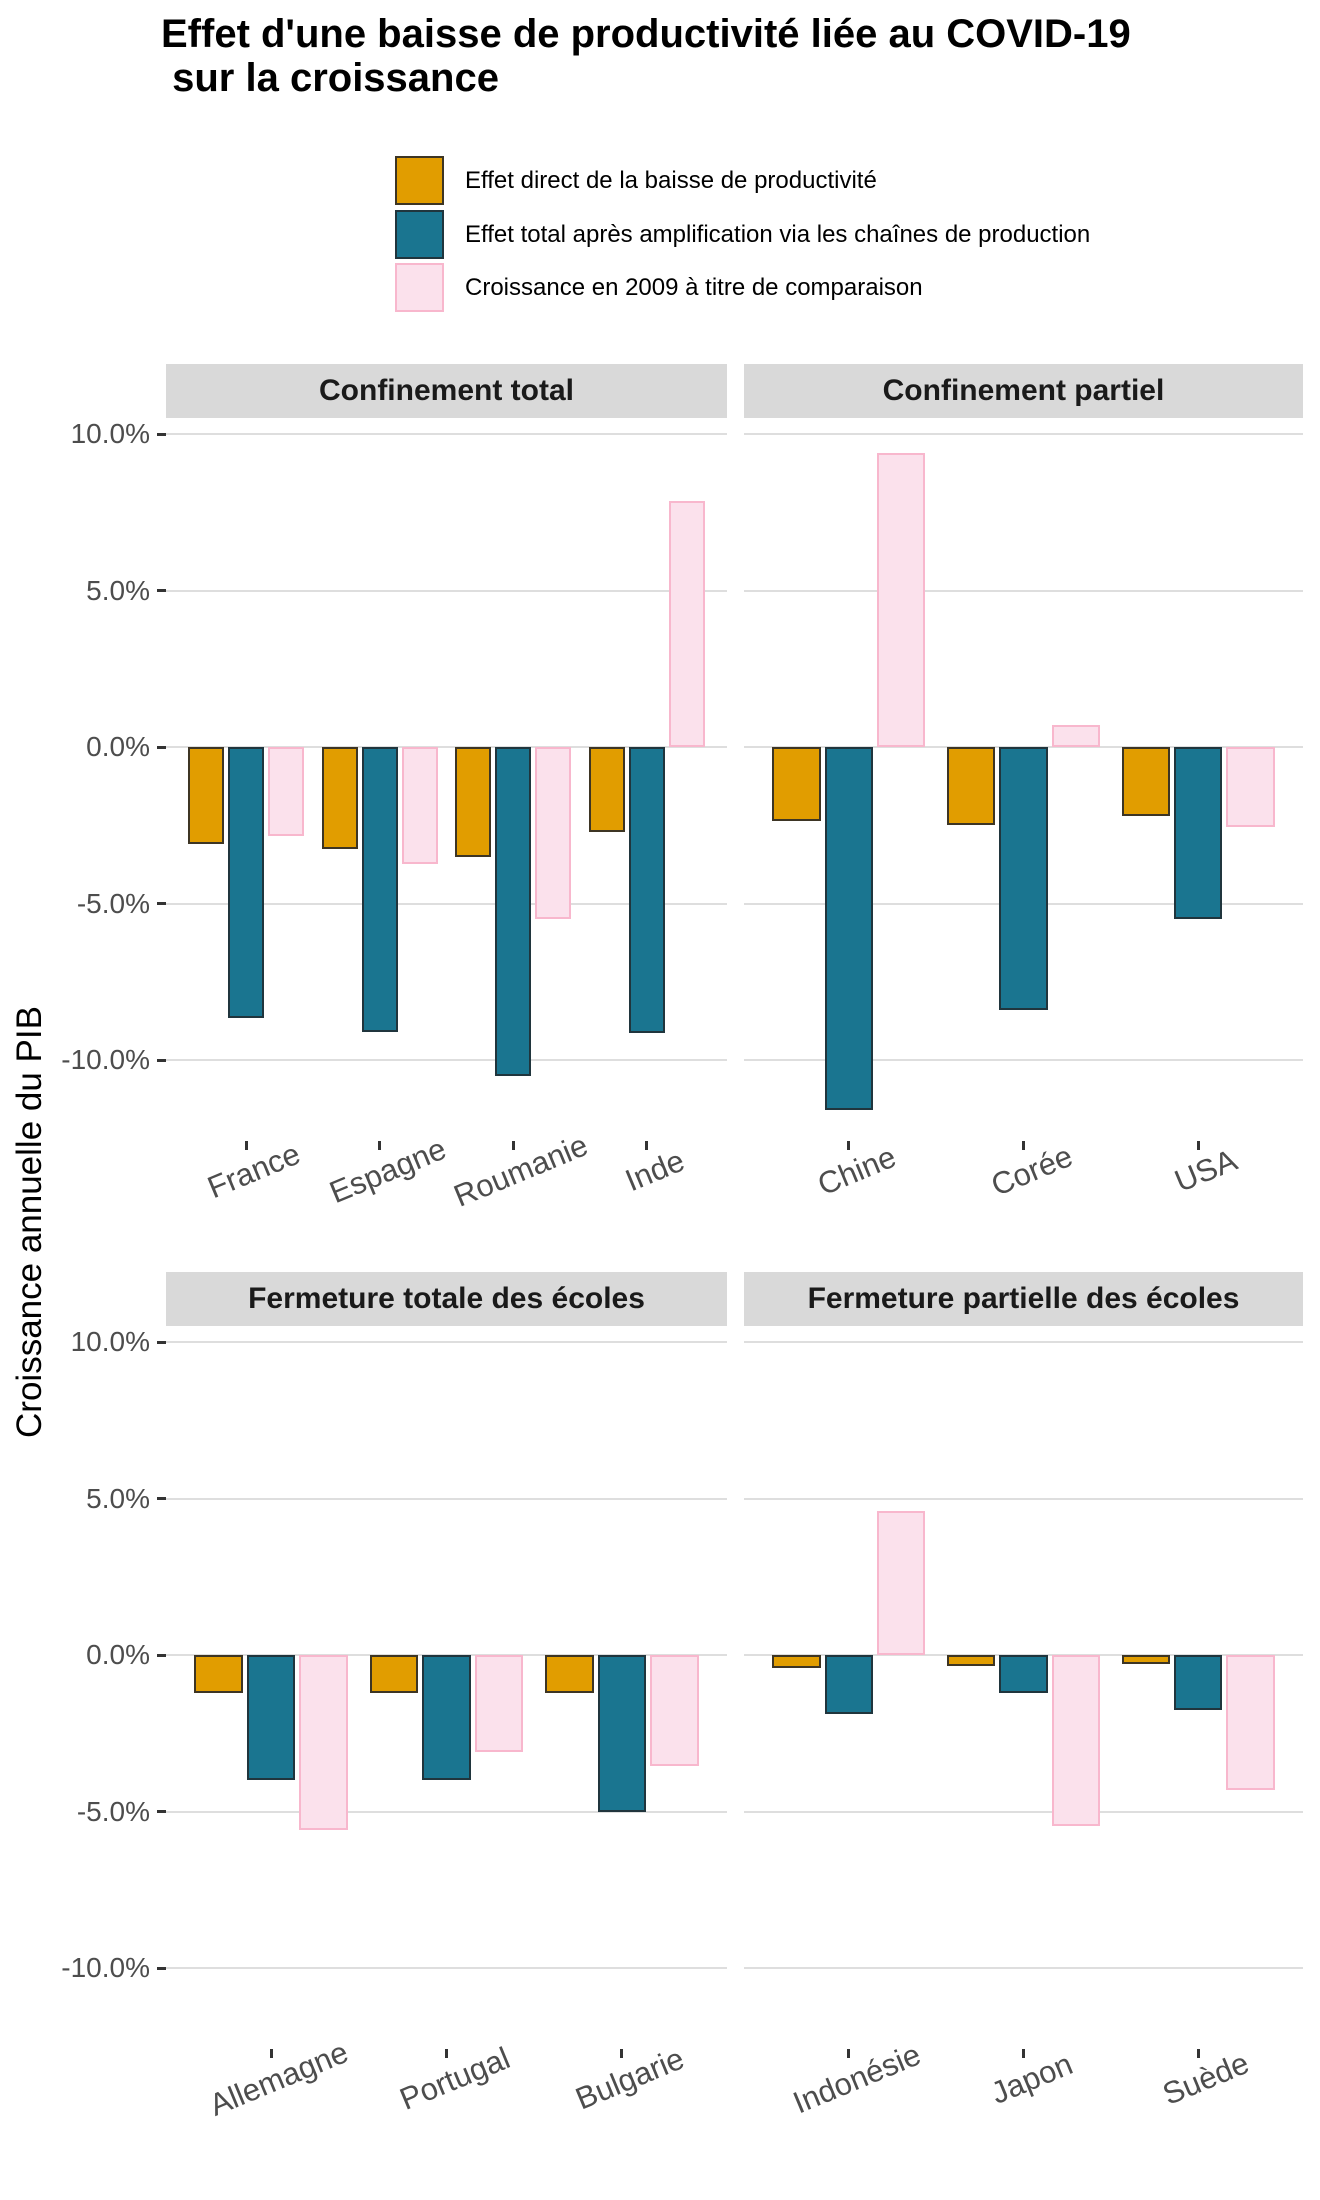 This screenshot has height=2200, width=1320. I want to click on x-axis-tick-label: Bulgarie, so click(629, 2078).